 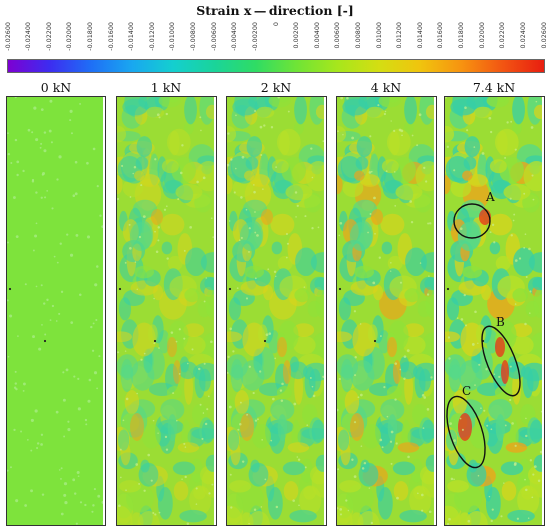 What do you see at coordinates (466, 432) in the screenshot?
I see `zone-c-outline` at bounding box center [466, 432].